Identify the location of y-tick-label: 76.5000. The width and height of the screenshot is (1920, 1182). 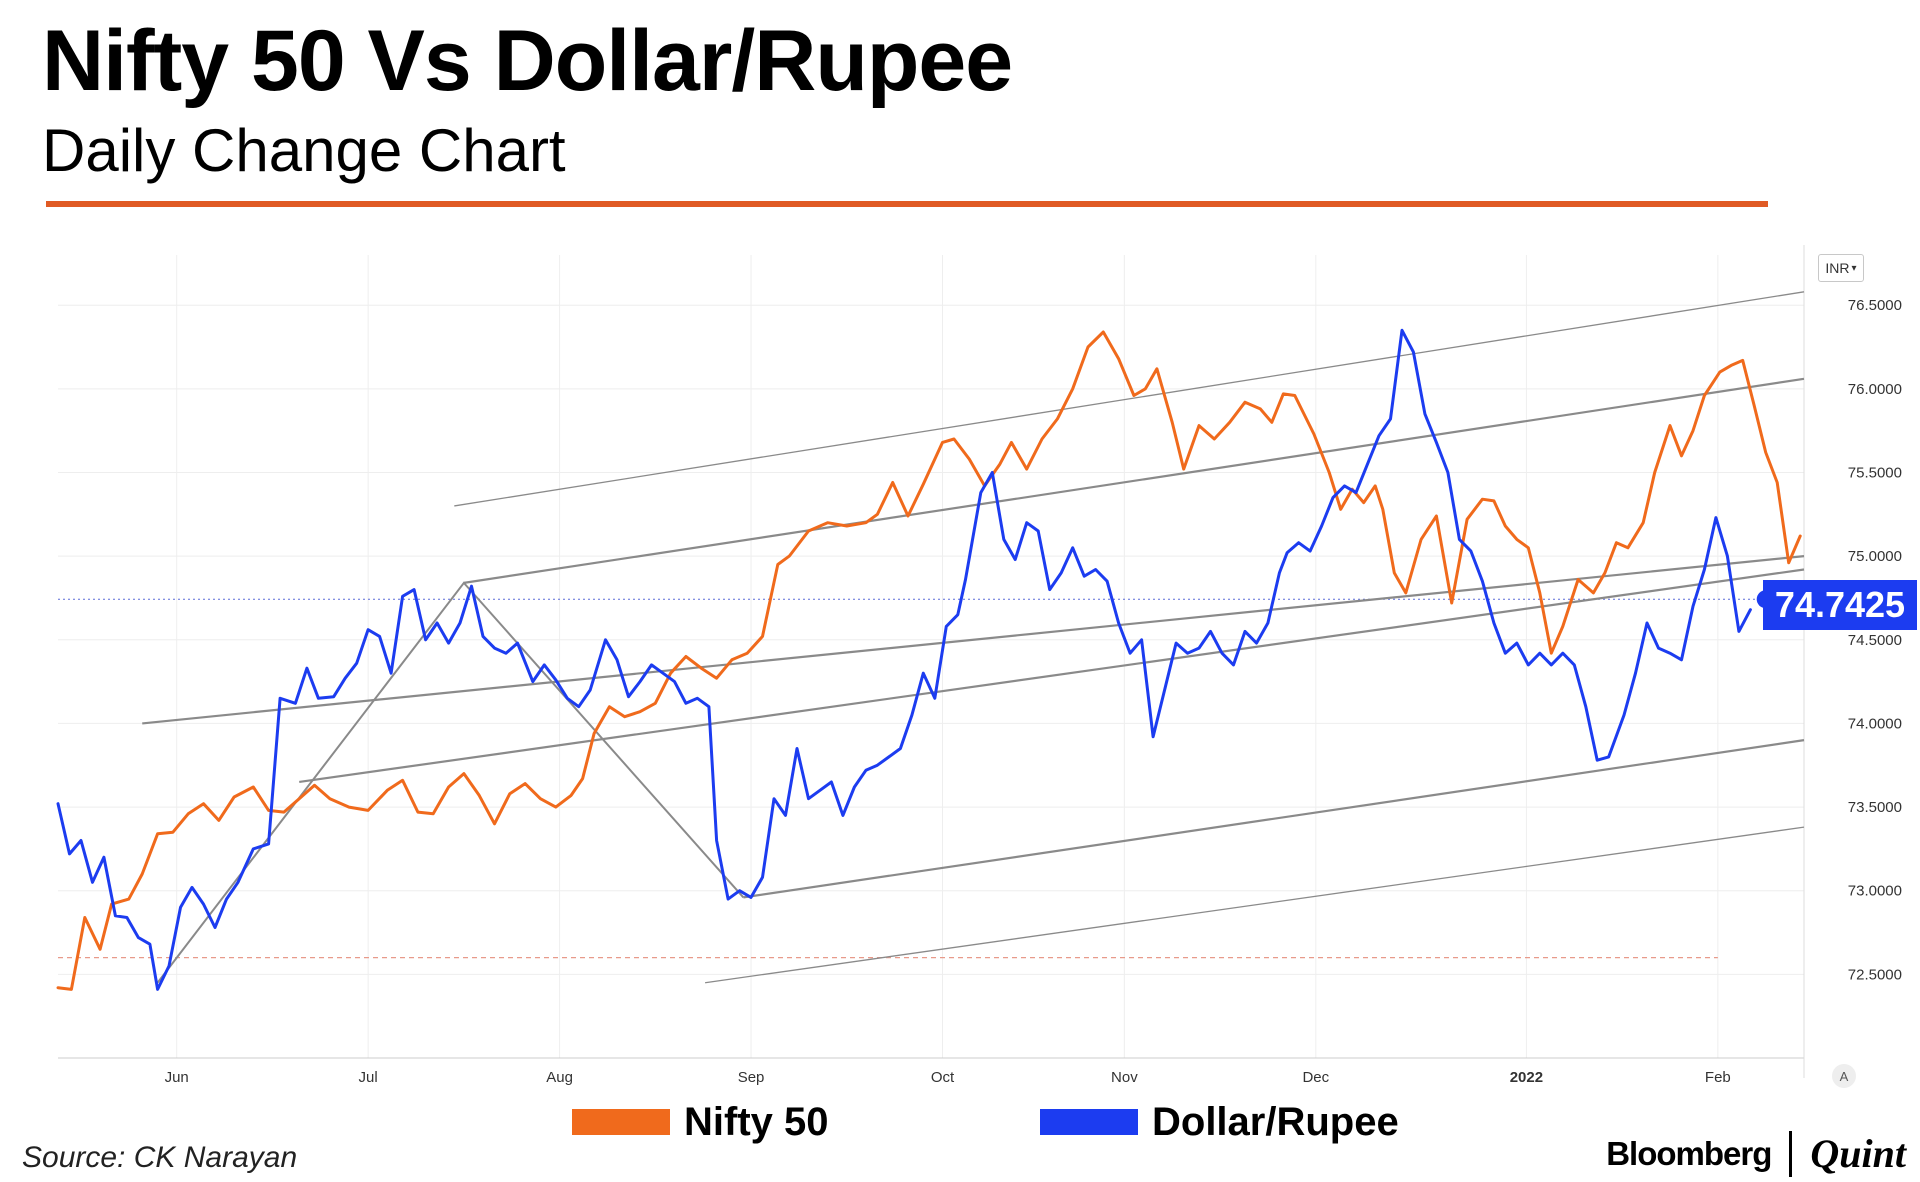
(1875, 305).